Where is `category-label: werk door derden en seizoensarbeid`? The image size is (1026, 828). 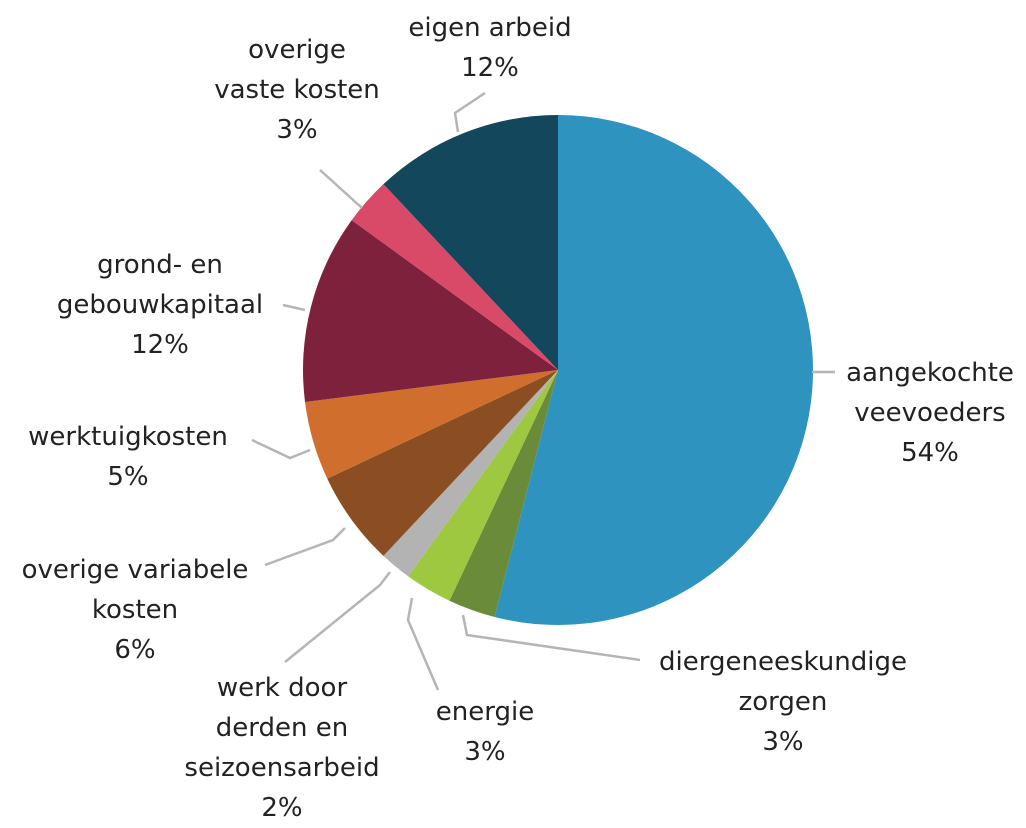
category-label: werk door derden en seizoensarbeid is located at coordinates (282, 728).